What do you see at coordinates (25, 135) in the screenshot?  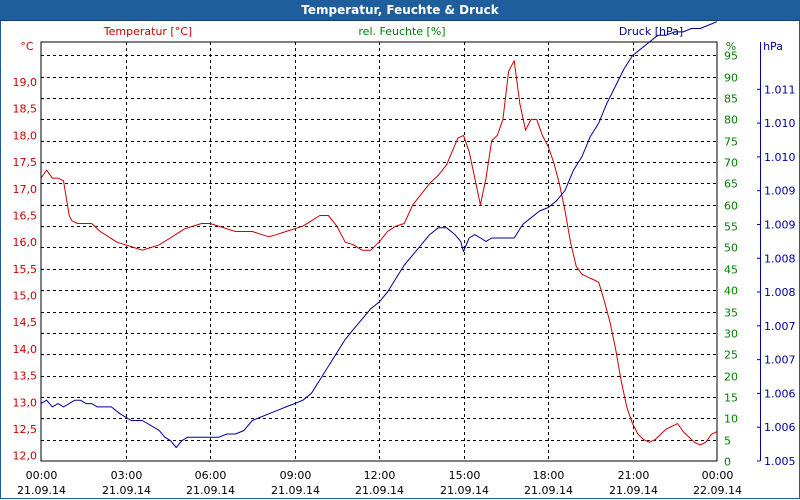 I see `temperature-tick-label: 18,0` at bounding box center [25, 135].